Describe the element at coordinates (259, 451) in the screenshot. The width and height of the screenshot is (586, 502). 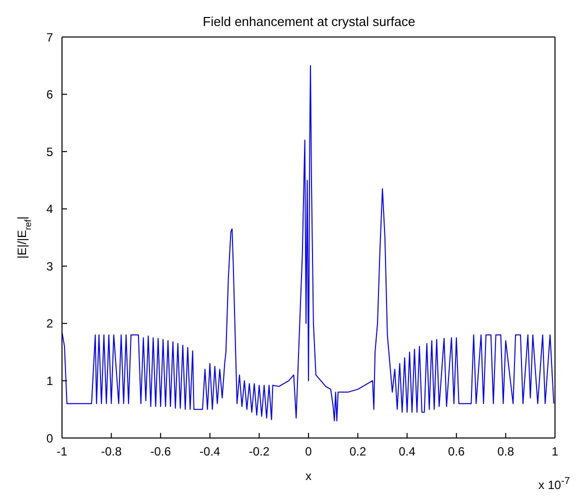
I see `x-tick-label: -0.2` at that location.